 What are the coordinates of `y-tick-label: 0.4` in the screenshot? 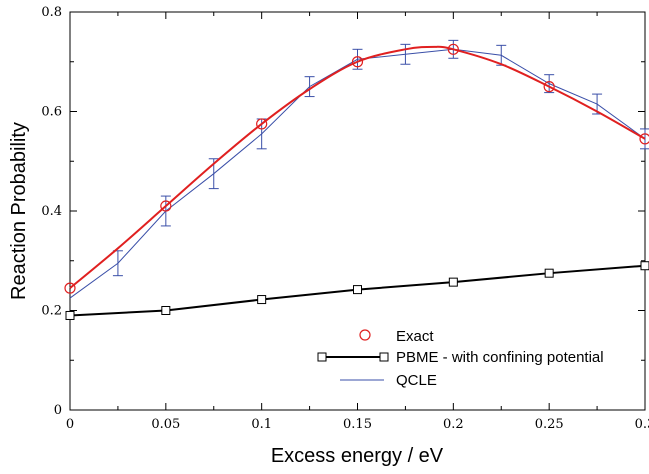 It's located at (51, 211).